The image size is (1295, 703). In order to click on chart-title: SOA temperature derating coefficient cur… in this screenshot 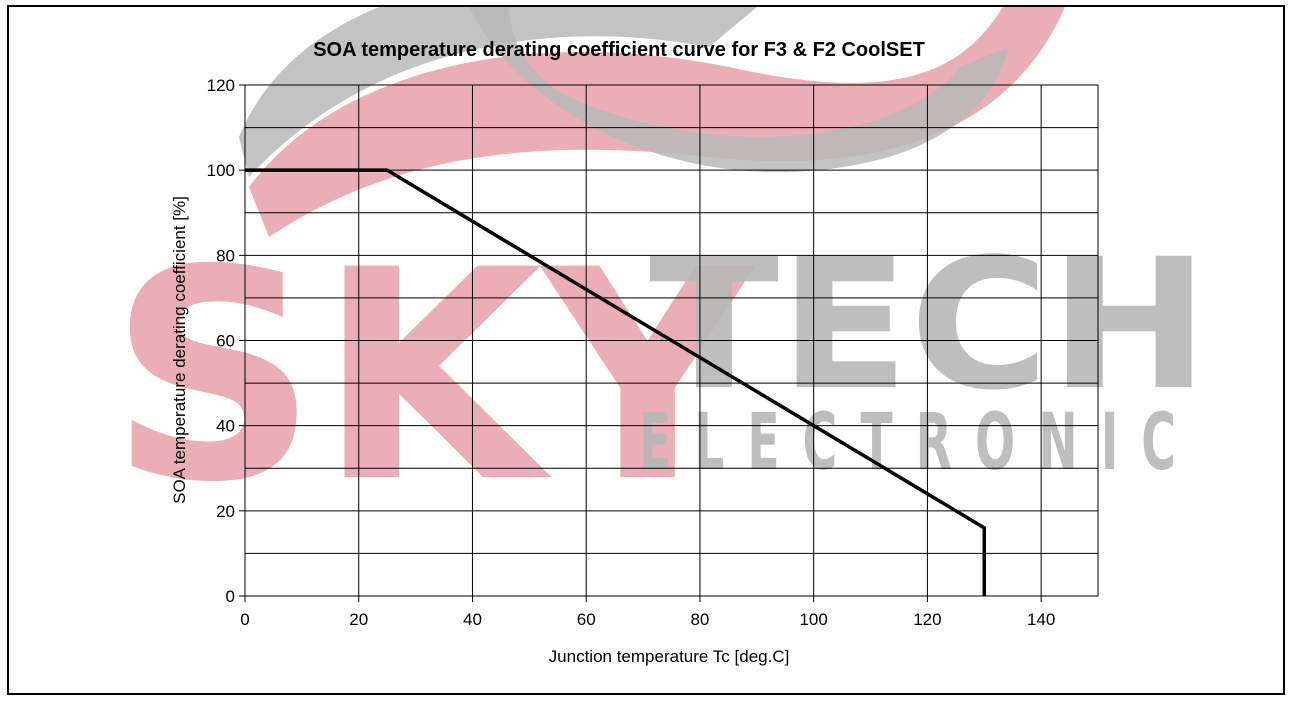, I will do `click(619, 50)`.